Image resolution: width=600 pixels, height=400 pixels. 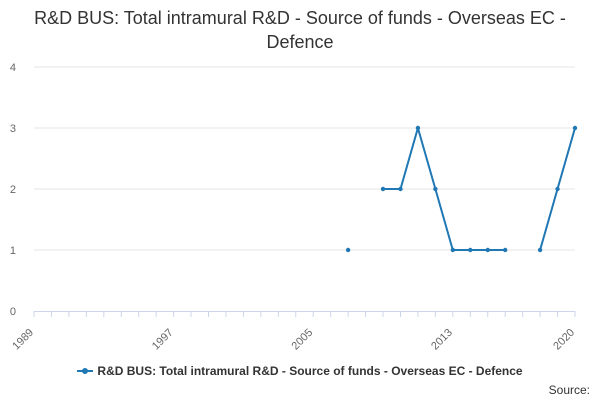 What do you see at coordinates (23, 340) in the screenshot?
I see `x-tick-label: 1989` at bounding box center [23, 340].